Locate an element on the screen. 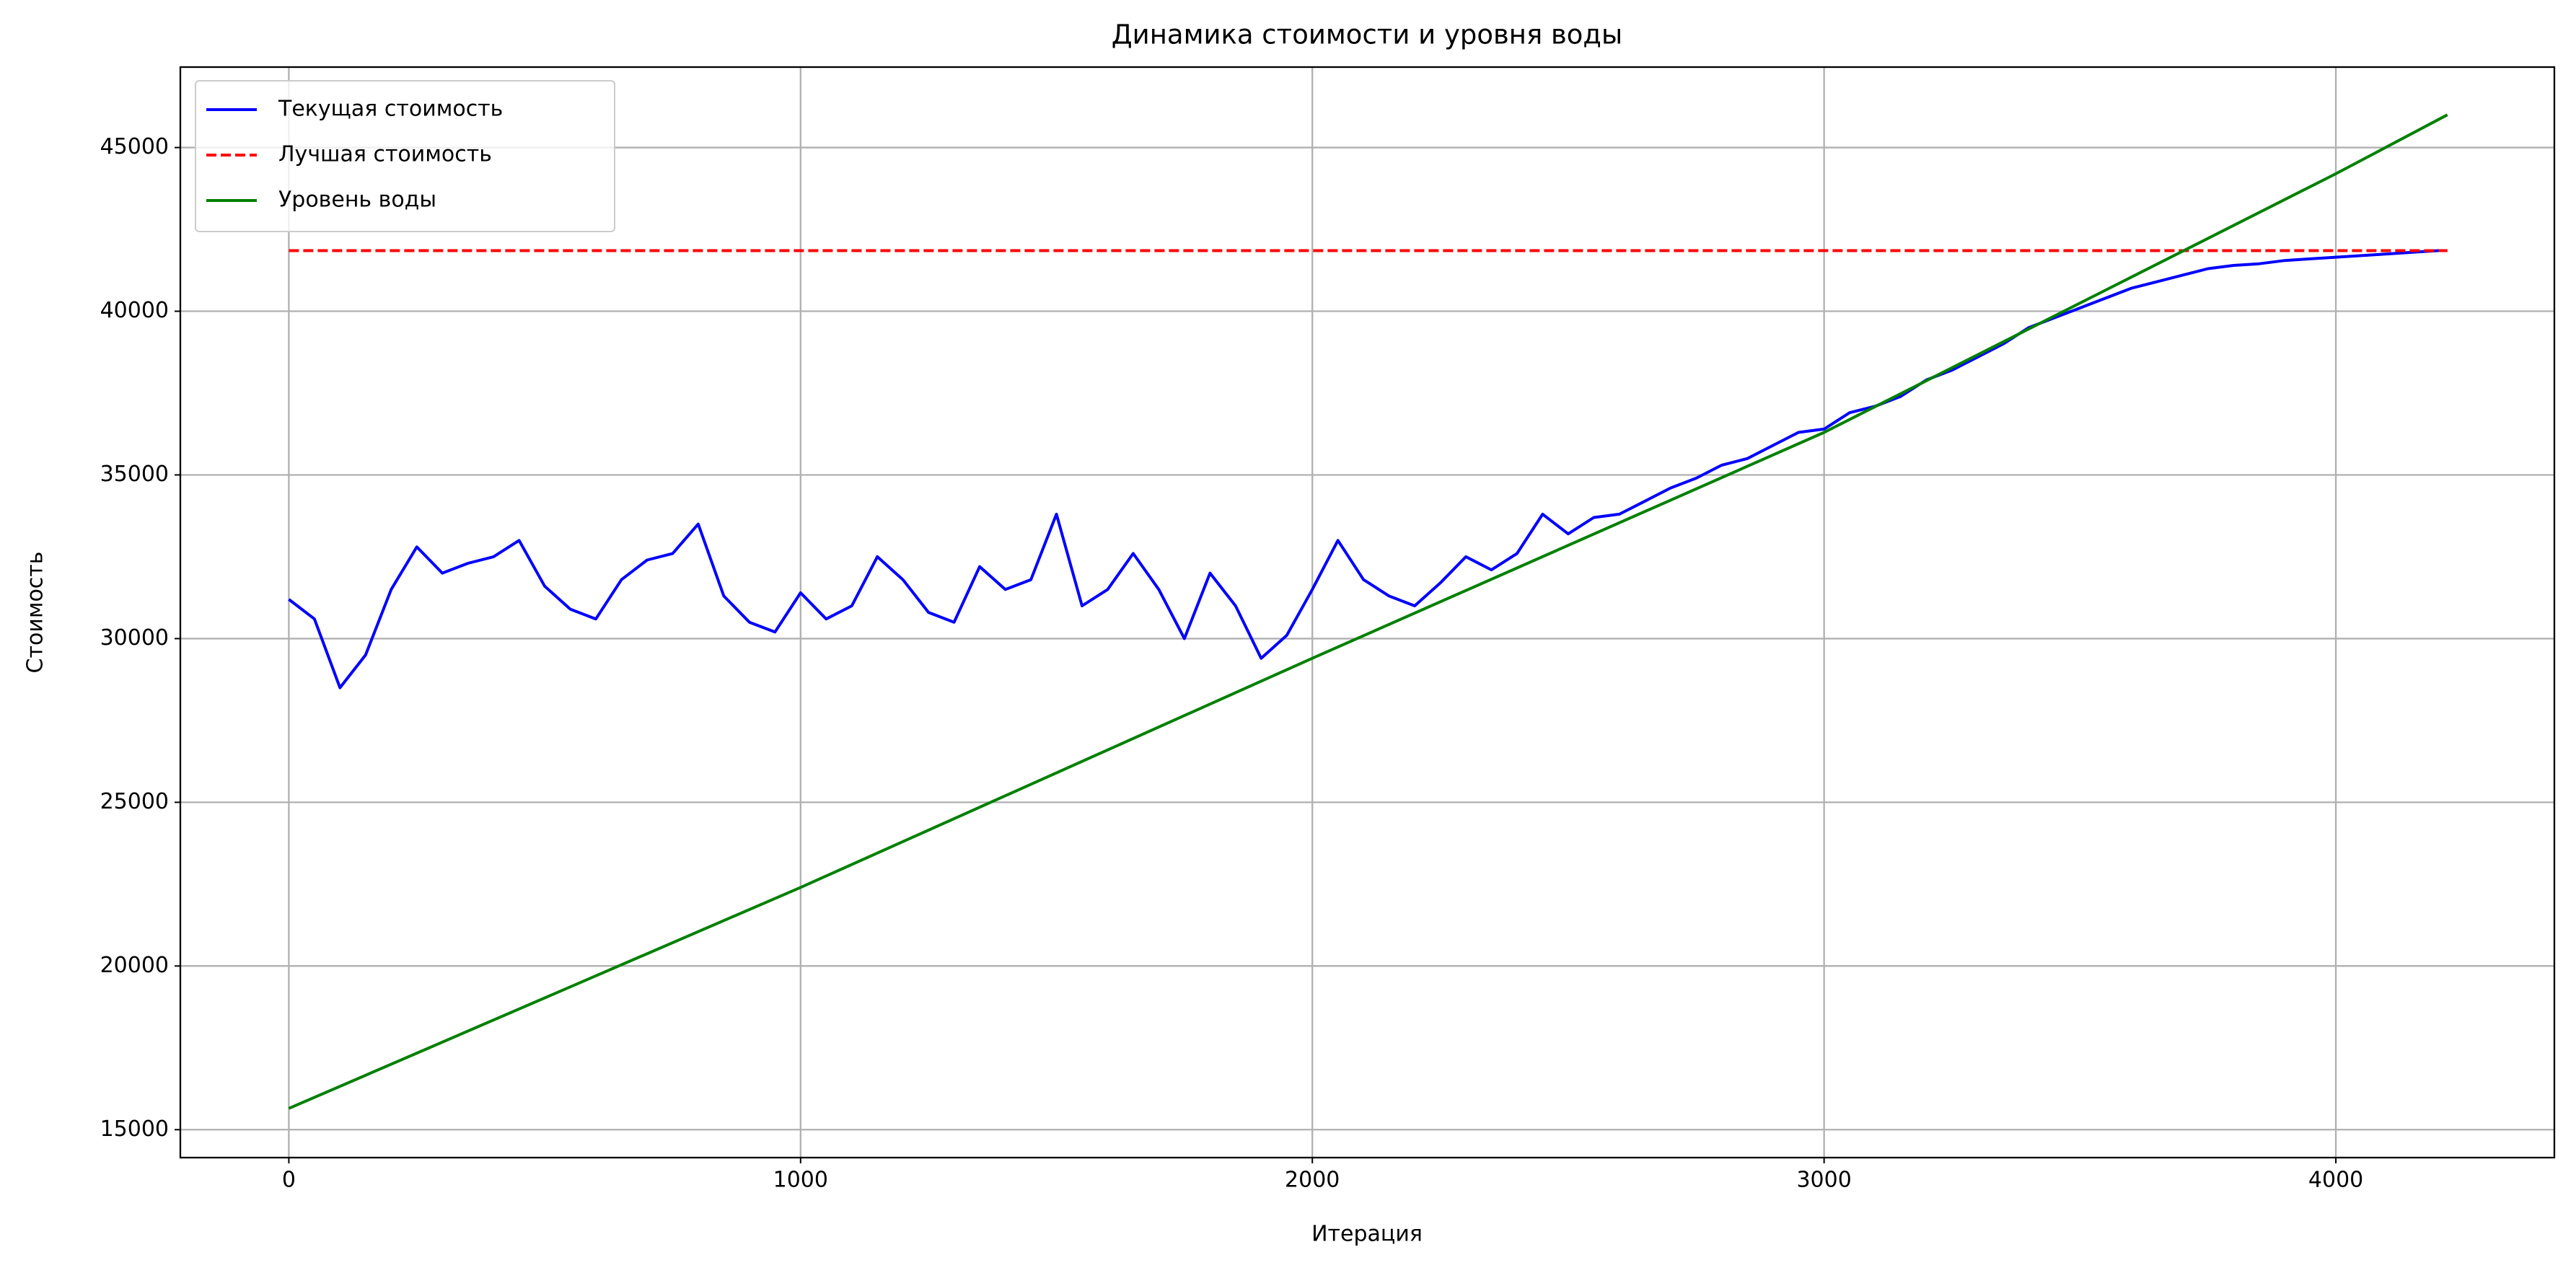  y-tick-label: 30000 is located at coordinates (134, 638).